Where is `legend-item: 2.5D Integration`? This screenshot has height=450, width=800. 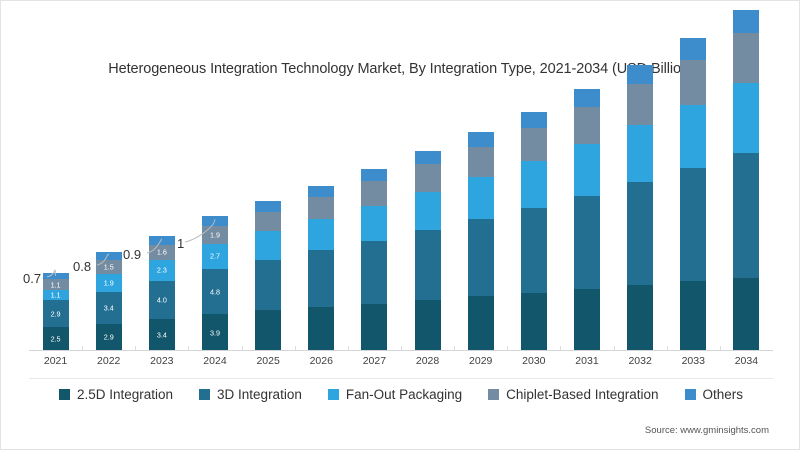 legend-item: 2.5D Integration is located at coordinates (115, 394).